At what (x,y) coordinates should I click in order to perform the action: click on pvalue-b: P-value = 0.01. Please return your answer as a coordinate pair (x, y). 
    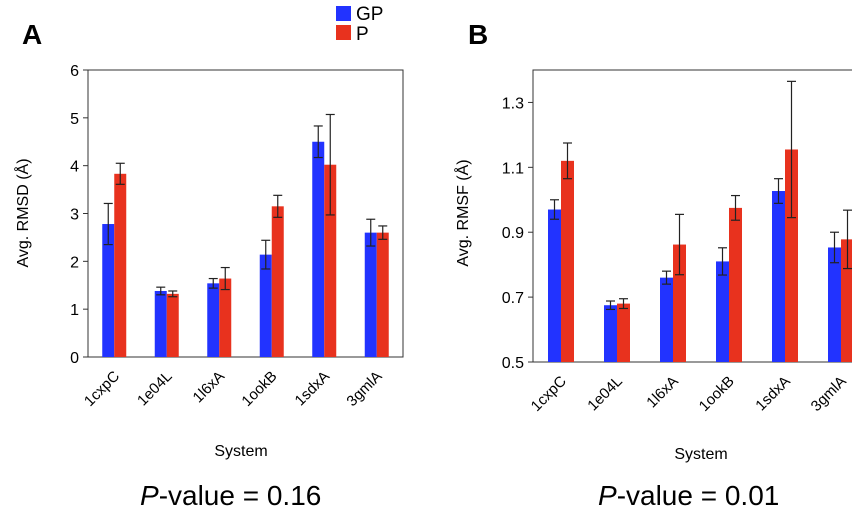
    Looking at the image, I should click on (688, 496).